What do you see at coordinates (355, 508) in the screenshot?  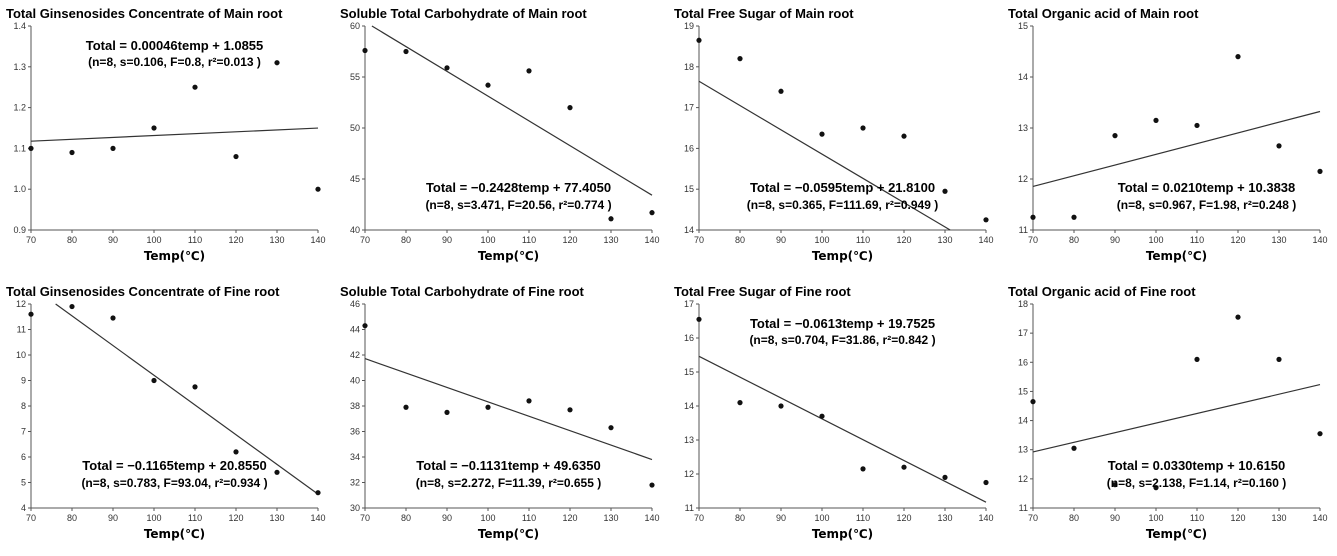 I see `y-tick-label: 30` at bounding box center [355, 508].